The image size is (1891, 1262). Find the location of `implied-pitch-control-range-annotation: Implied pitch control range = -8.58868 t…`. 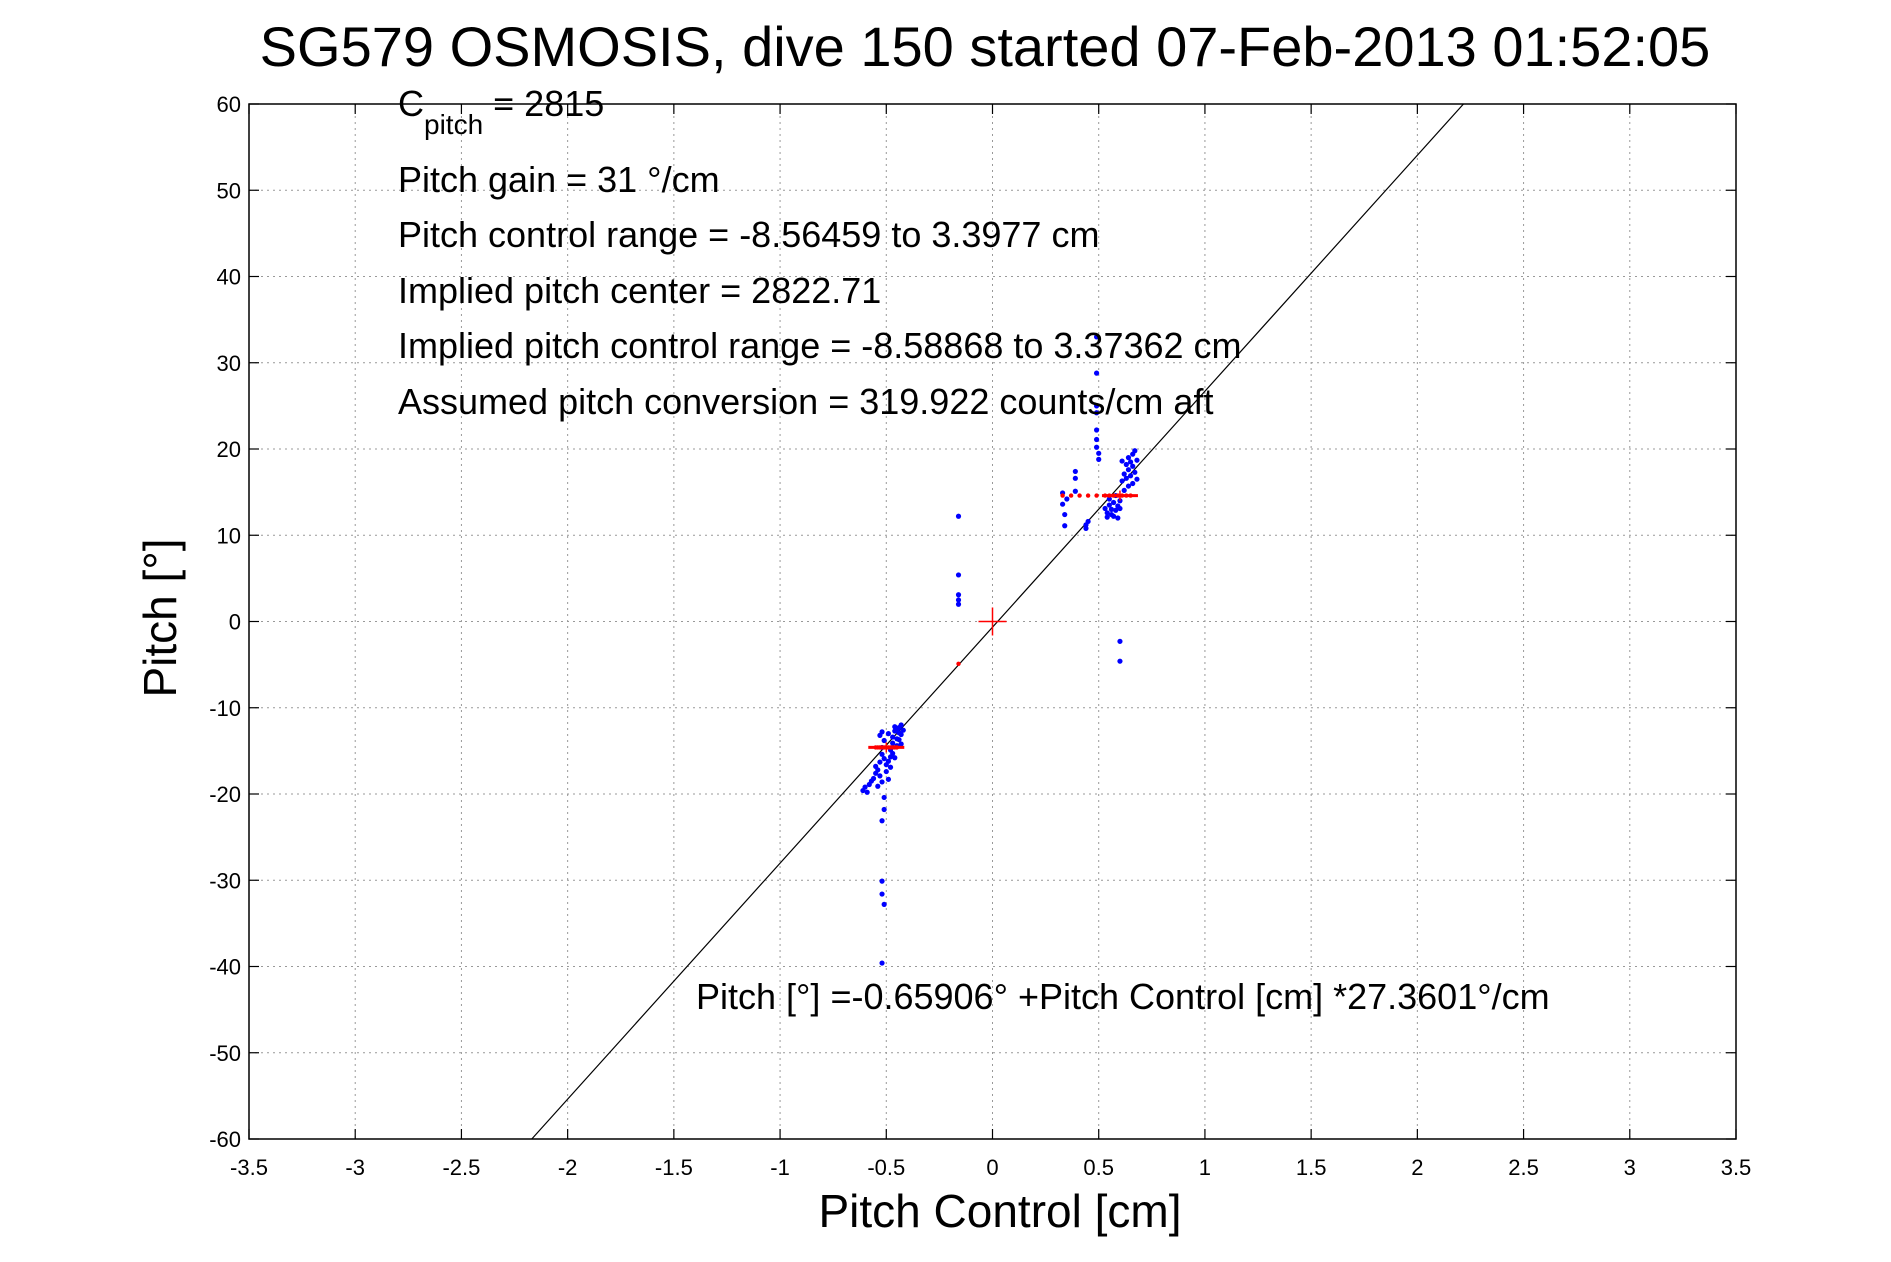

implied-pitch-control-range-annotation: Implied pitch control range = -8.58868 t… is located at coordinates (820, 345).